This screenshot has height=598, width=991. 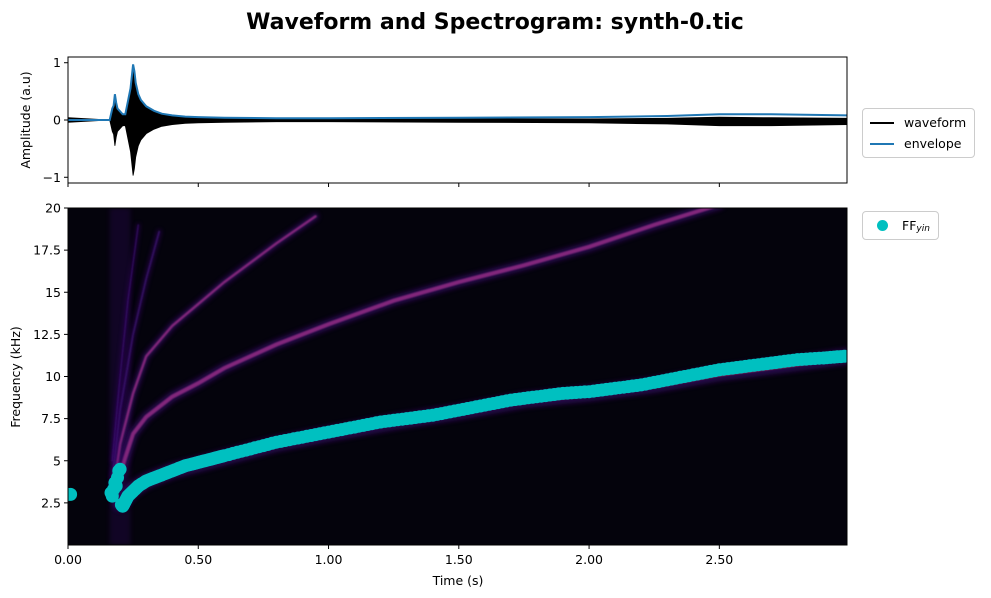 I want to click on legend-item-ff-yin: FF yin, so click(x=900, y=225).